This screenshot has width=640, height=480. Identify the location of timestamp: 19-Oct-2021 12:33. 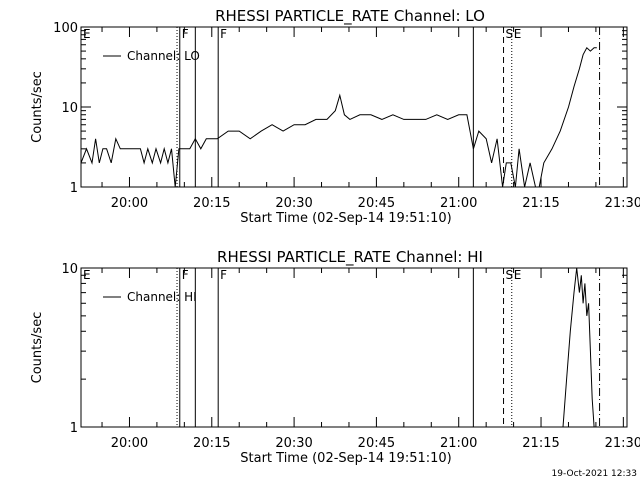
(594, 474).